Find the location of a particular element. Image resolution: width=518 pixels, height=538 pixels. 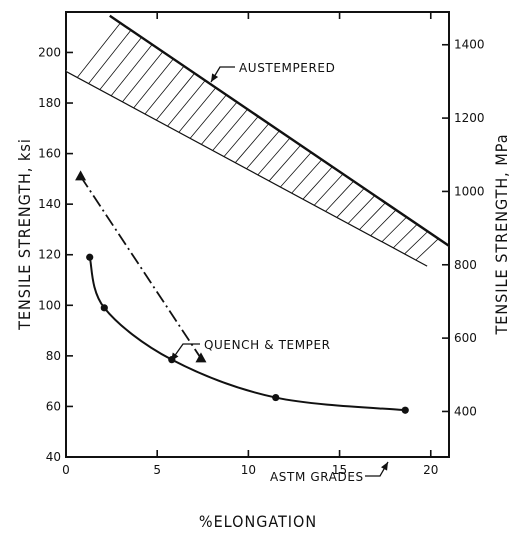

y-tick-label: 40 is located at coordinates (53, 457).